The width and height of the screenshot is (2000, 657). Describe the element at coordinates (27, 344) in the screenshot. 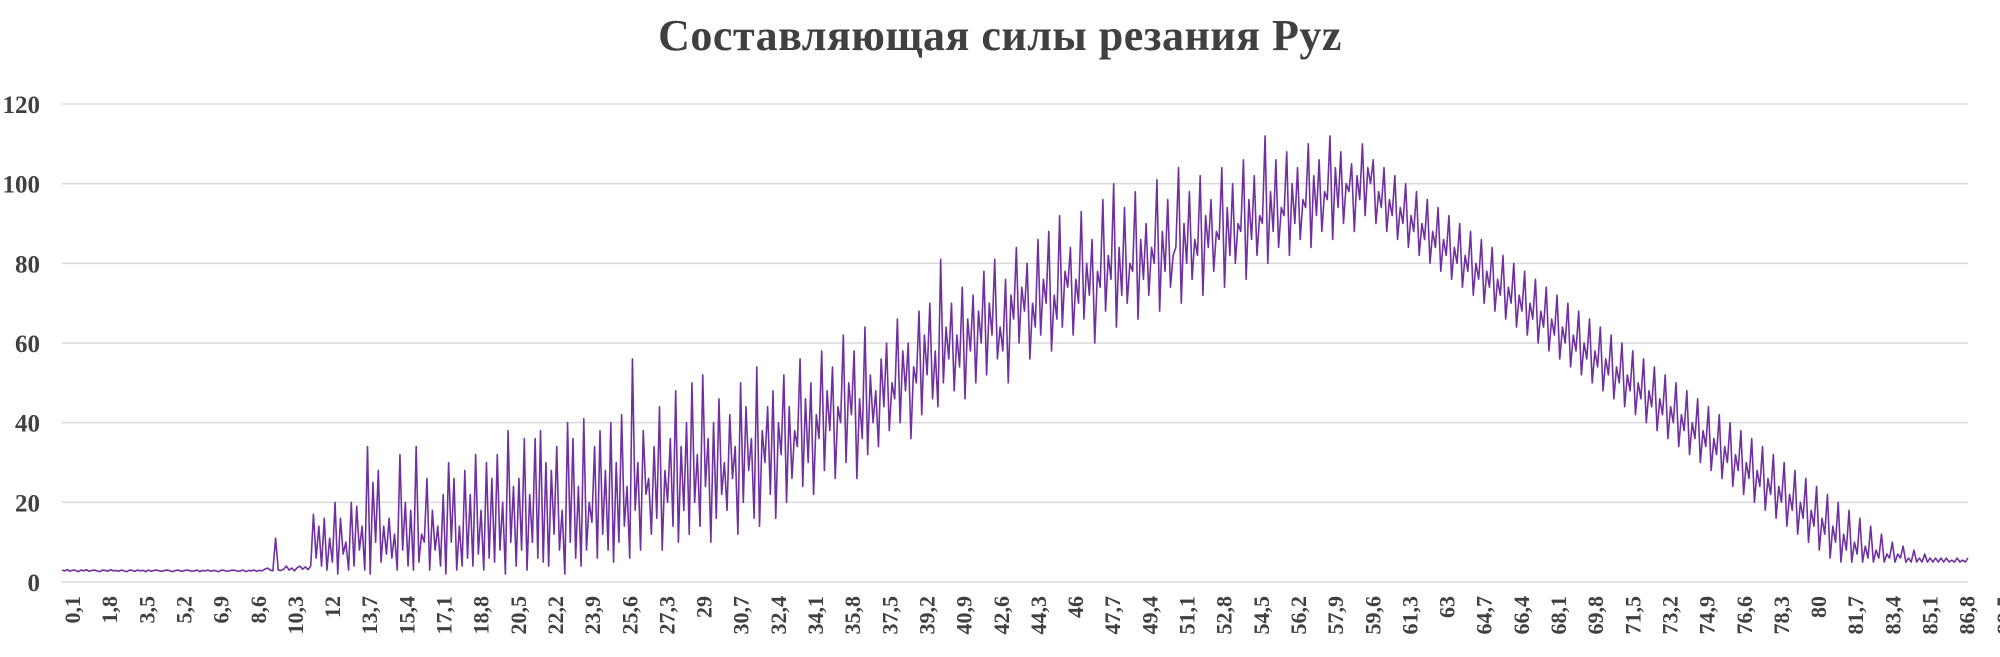

I see `y-tick-label: 60` at that location.